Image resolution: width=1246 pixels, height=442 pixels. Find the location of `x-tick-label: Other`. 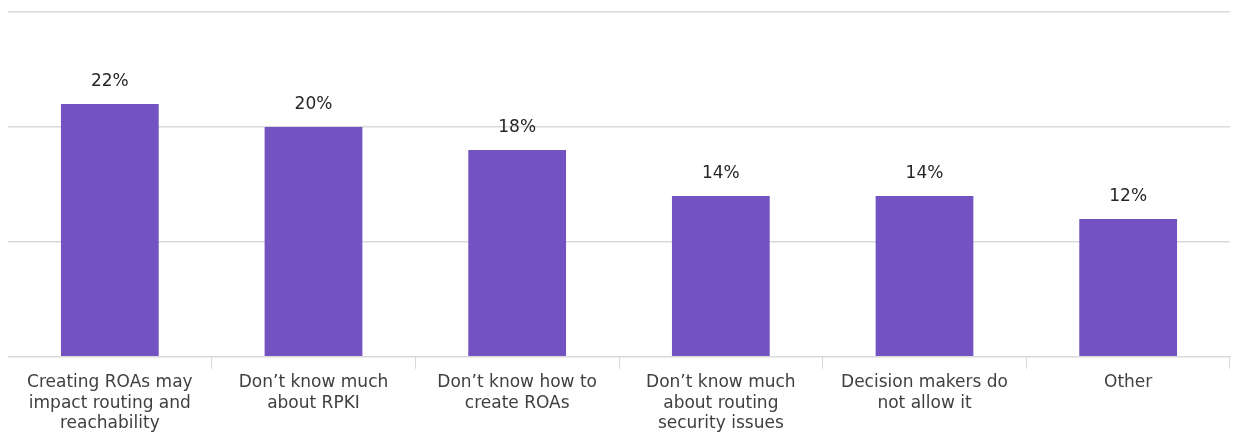

x-tick-label: Other is located at coordinates (1128, 381).